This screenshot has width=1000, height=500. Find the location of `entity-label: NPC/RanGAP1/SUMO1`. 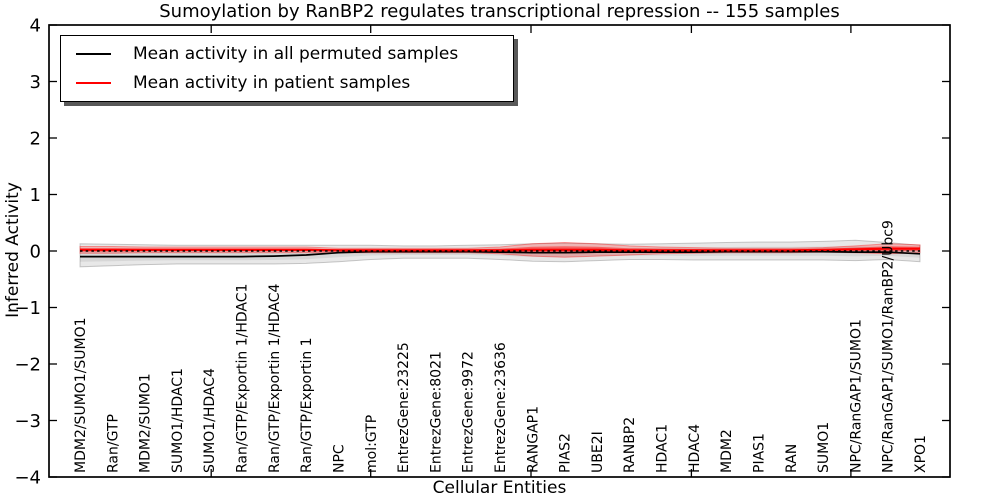

entity-label: NPC/RanGAP1/SUMO1 is located at coordinates (856, 396).